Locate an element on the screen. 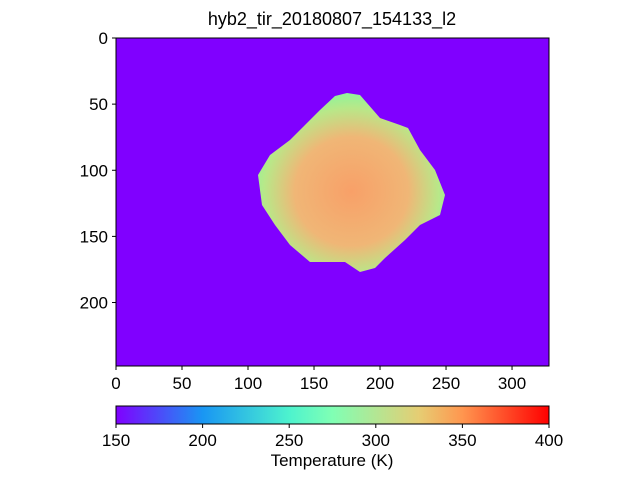 The height and width of the screenshot is (480, 640). x-tick-label: 250 is located at coordinates (446, 383).